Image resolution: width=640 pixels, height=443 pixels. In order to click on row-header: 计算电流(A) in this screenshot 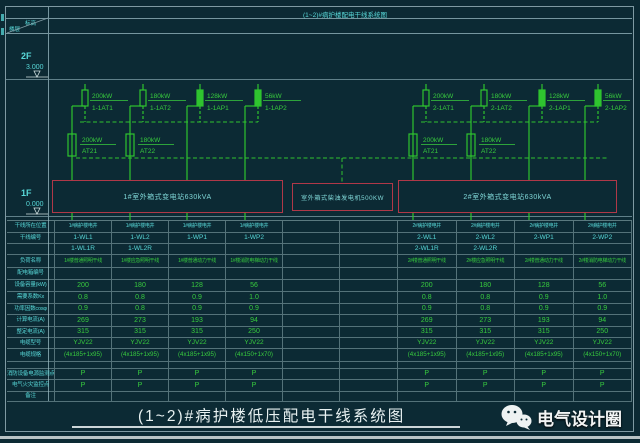, I will do `click(31, 320)`.